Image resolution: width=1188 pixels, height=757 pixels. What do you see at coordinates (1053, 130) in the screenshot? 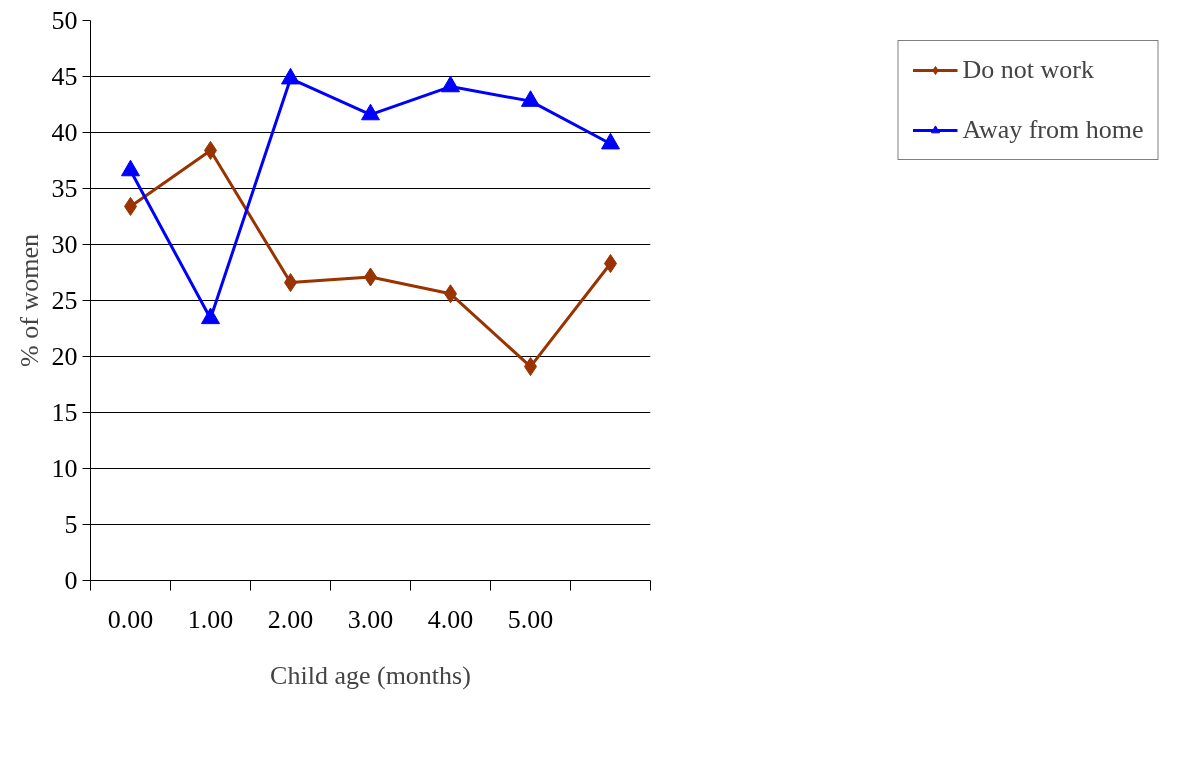
I see `legend-label: Away from home` at bounding box center [1053, 130].